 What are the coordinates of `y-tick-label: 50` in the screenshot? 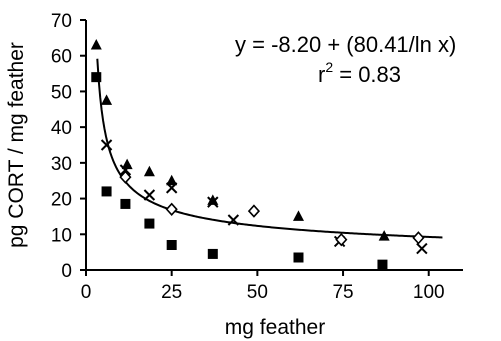 It's located at (61, 92).